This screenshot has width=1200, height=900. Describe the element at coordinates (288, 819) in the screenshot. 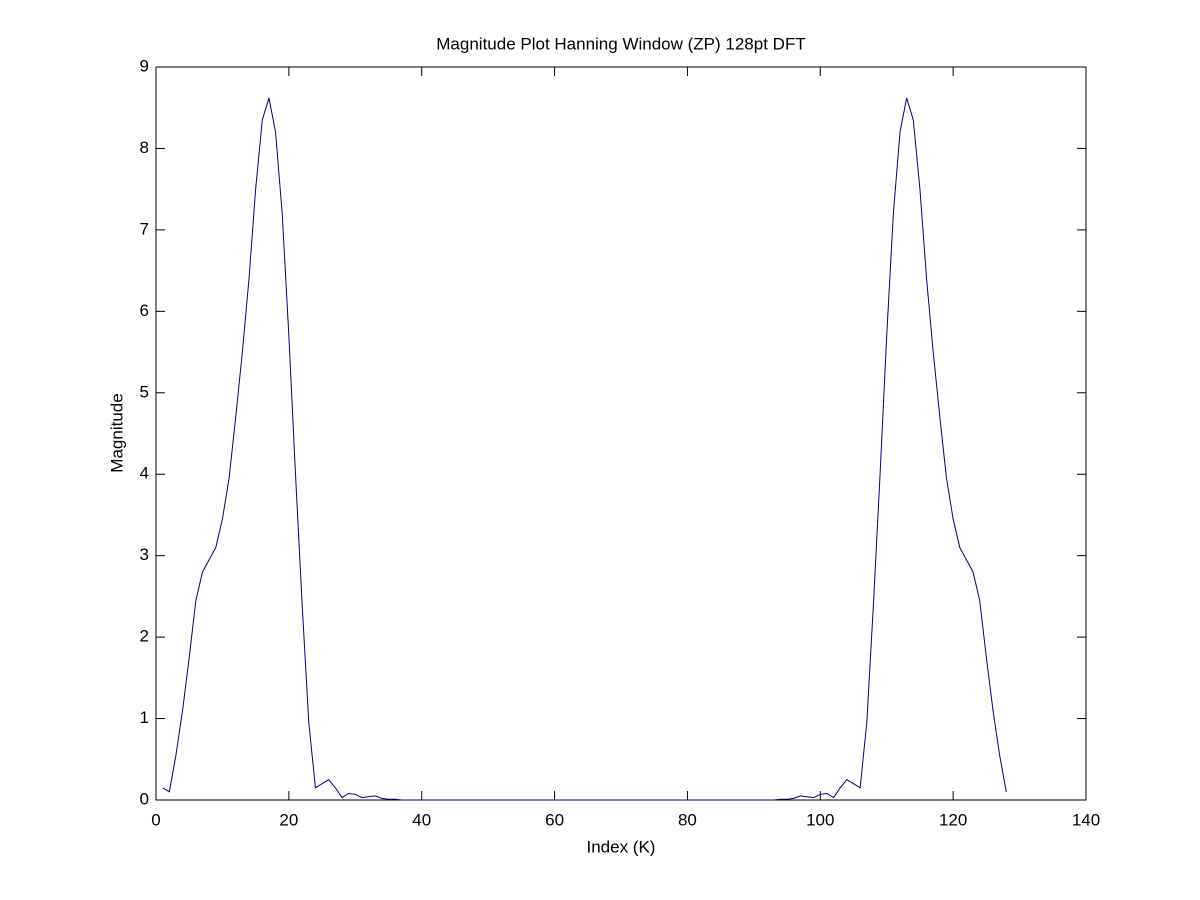

I see `x-tick-label: 20` at that location.